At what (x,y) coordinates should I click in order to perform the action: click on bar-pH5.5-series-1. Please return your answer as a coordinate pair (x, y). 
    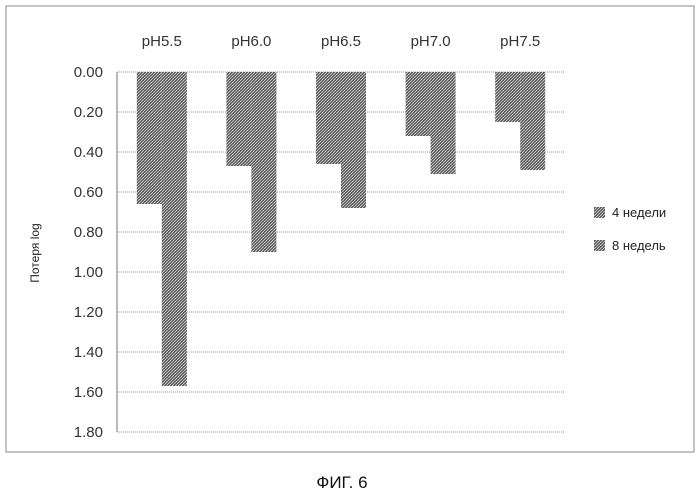
    Looking at the image, I should click on (149, 138).